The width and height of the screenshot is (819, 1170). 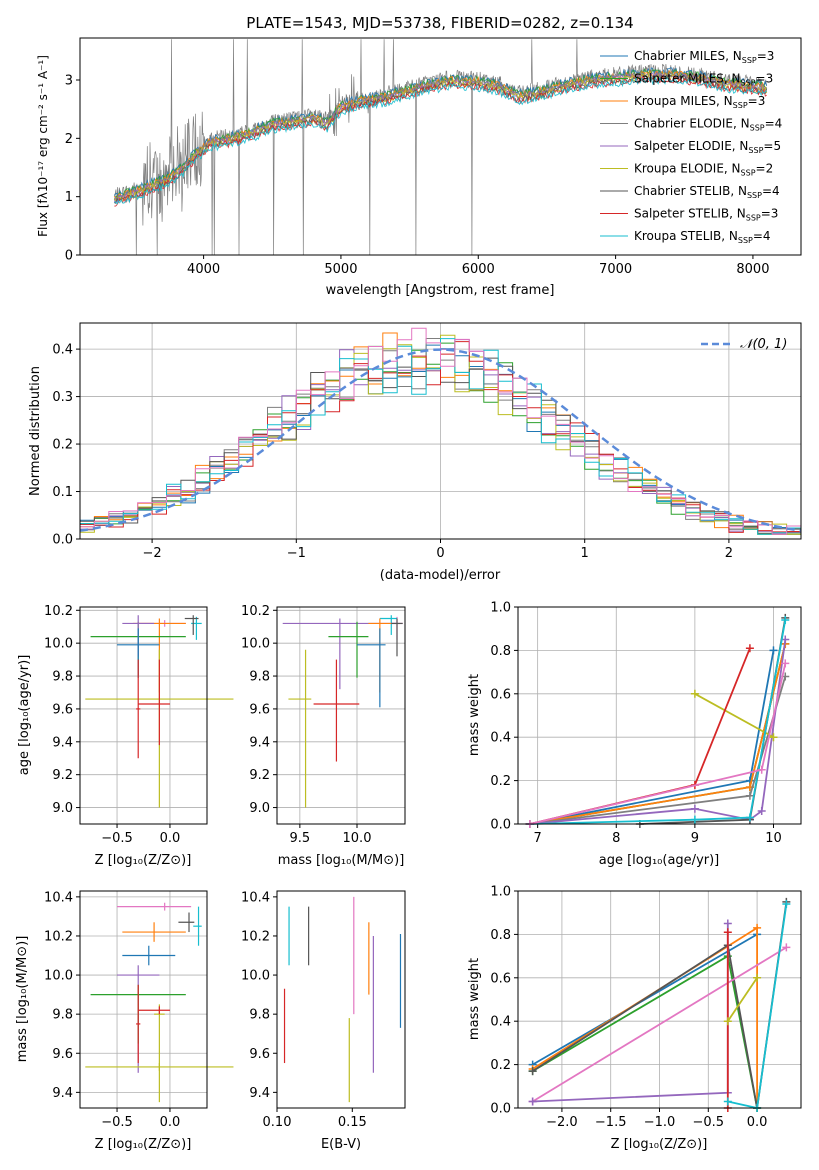 What do you see at coordinates (62, 775) in the screenshot?
I see `age-vs-metallicity-ytick-label: 9.2` at bounding box center [62, 775].